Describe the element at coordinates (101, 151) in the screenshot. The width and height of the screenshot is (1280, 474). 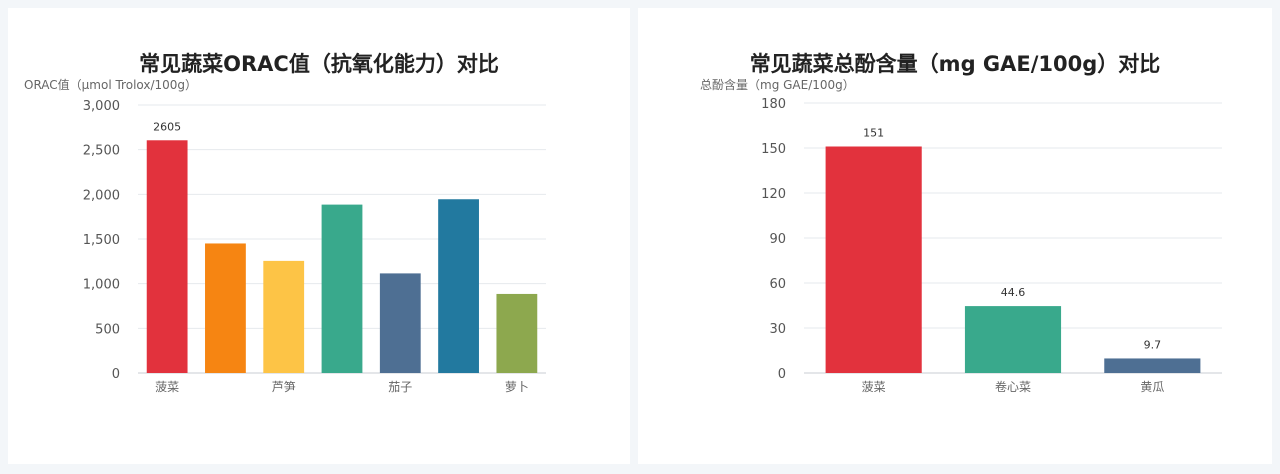
I see `y-tick-label: 2,500` at that location.